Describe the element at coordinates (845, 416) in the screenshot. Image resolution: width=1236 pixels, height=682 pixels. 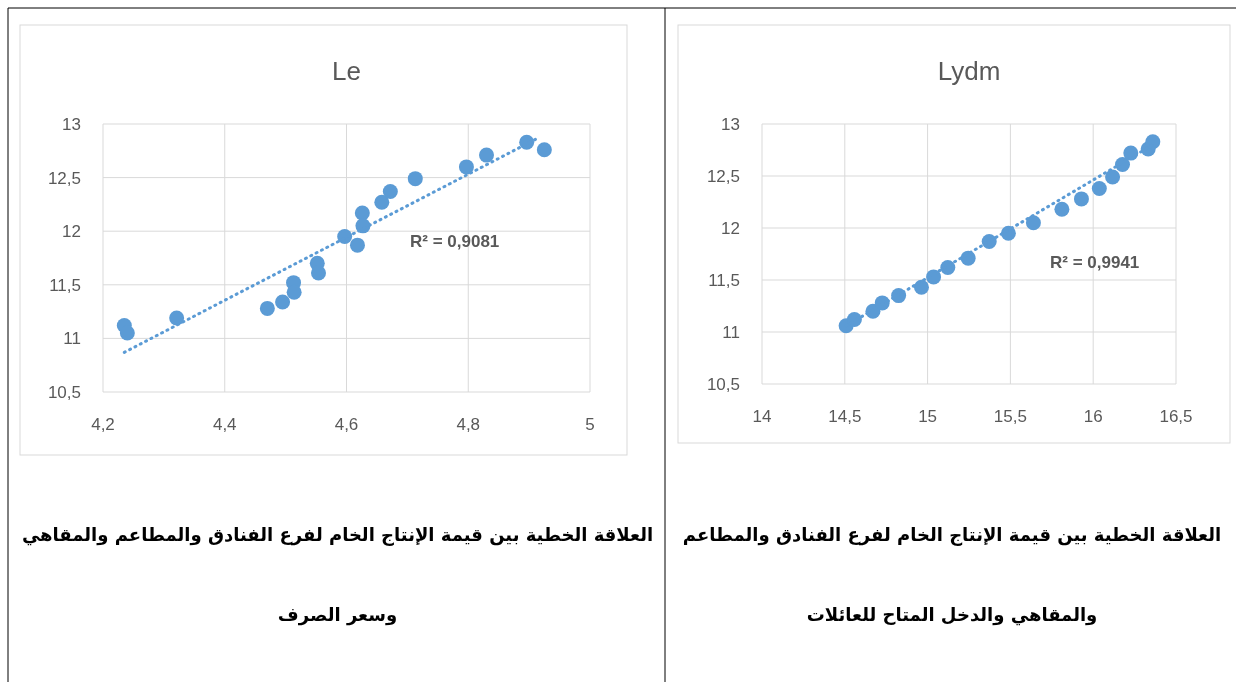
I see `x-tick-label: 14,5` at that location.